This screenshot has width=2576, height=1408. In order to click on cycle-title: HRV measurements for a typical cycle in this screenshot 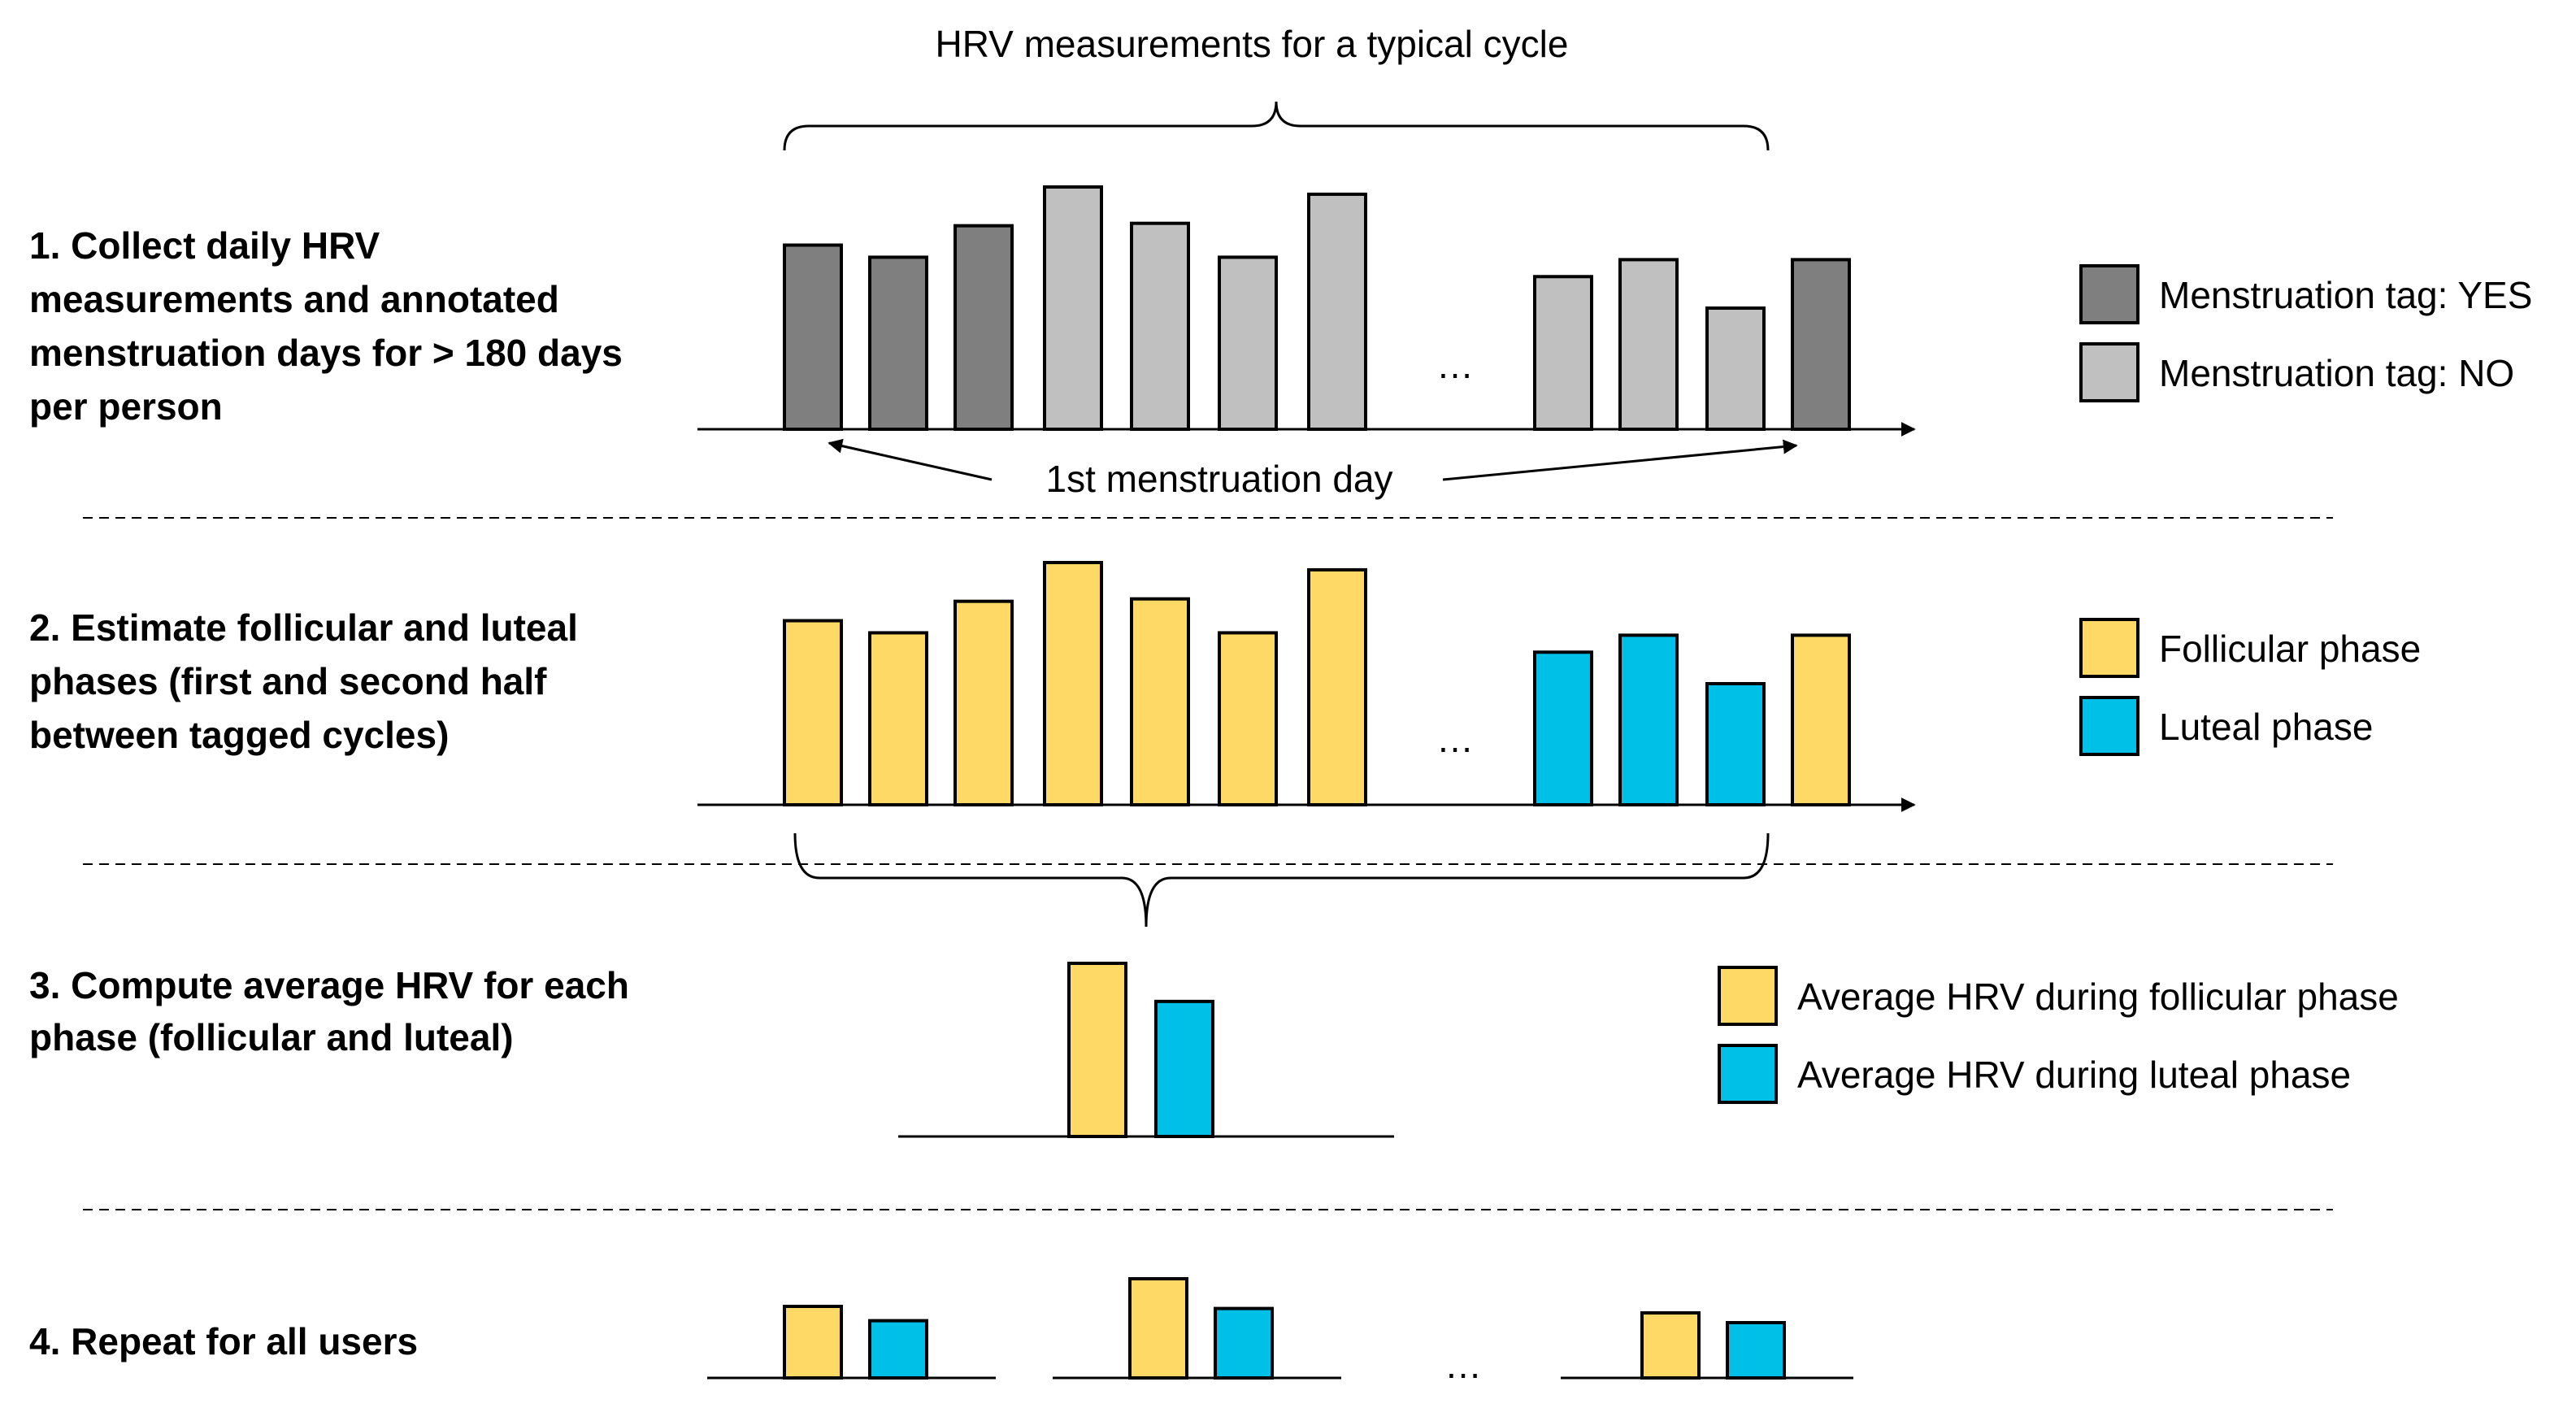, I will do `click(1252, 44)`.